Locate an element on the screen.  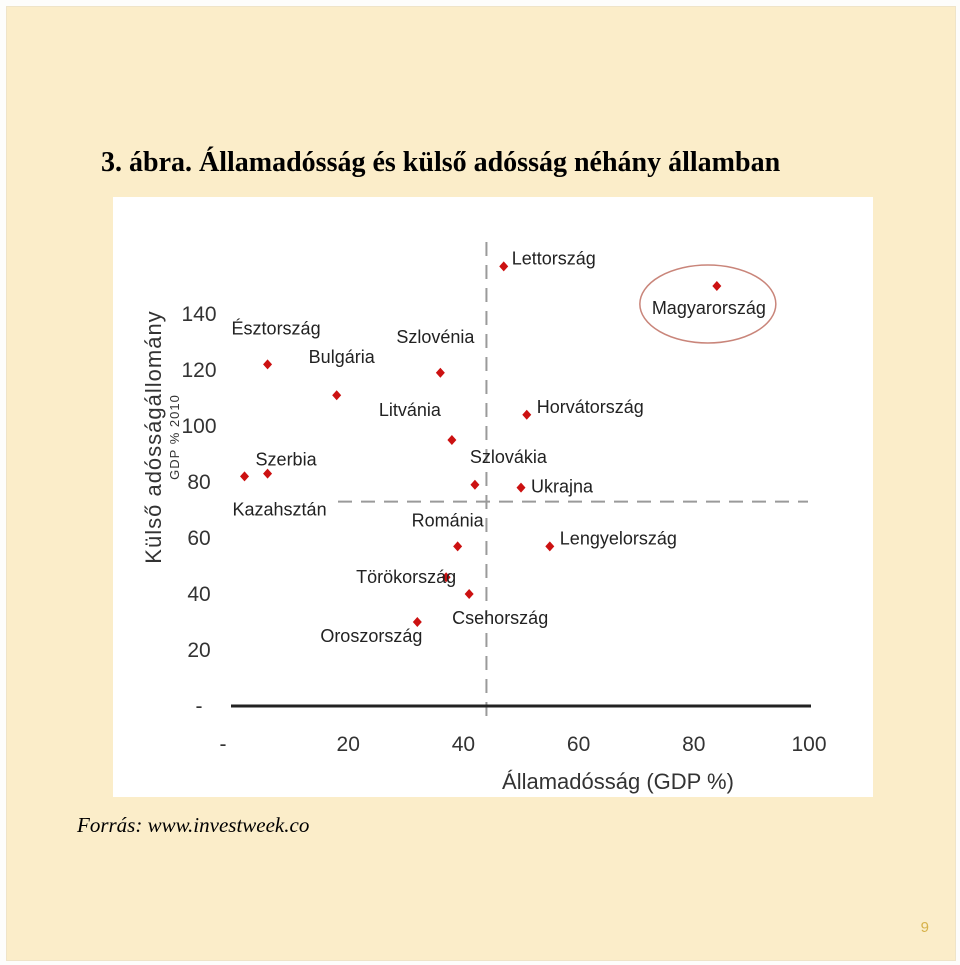
x-tick-label: 80 is located at coordinates (693, 744).